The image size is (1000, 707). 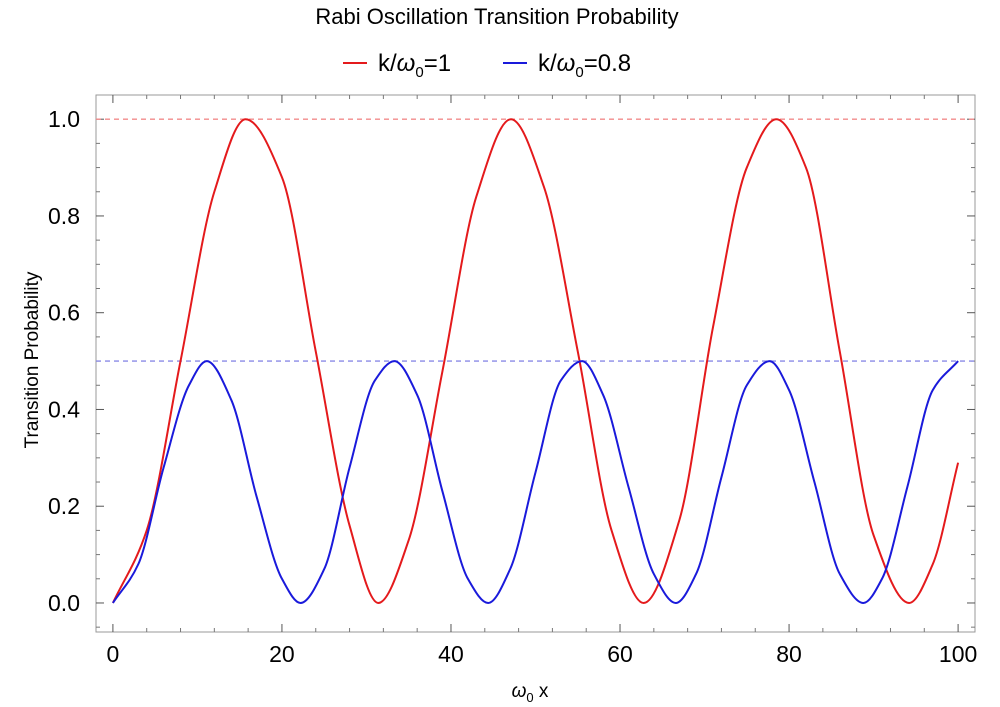 What do you see at coordinates (64, 603) in the screenshot?
I see `y-tick-label: 0.0` at bounding box center [64, 603].